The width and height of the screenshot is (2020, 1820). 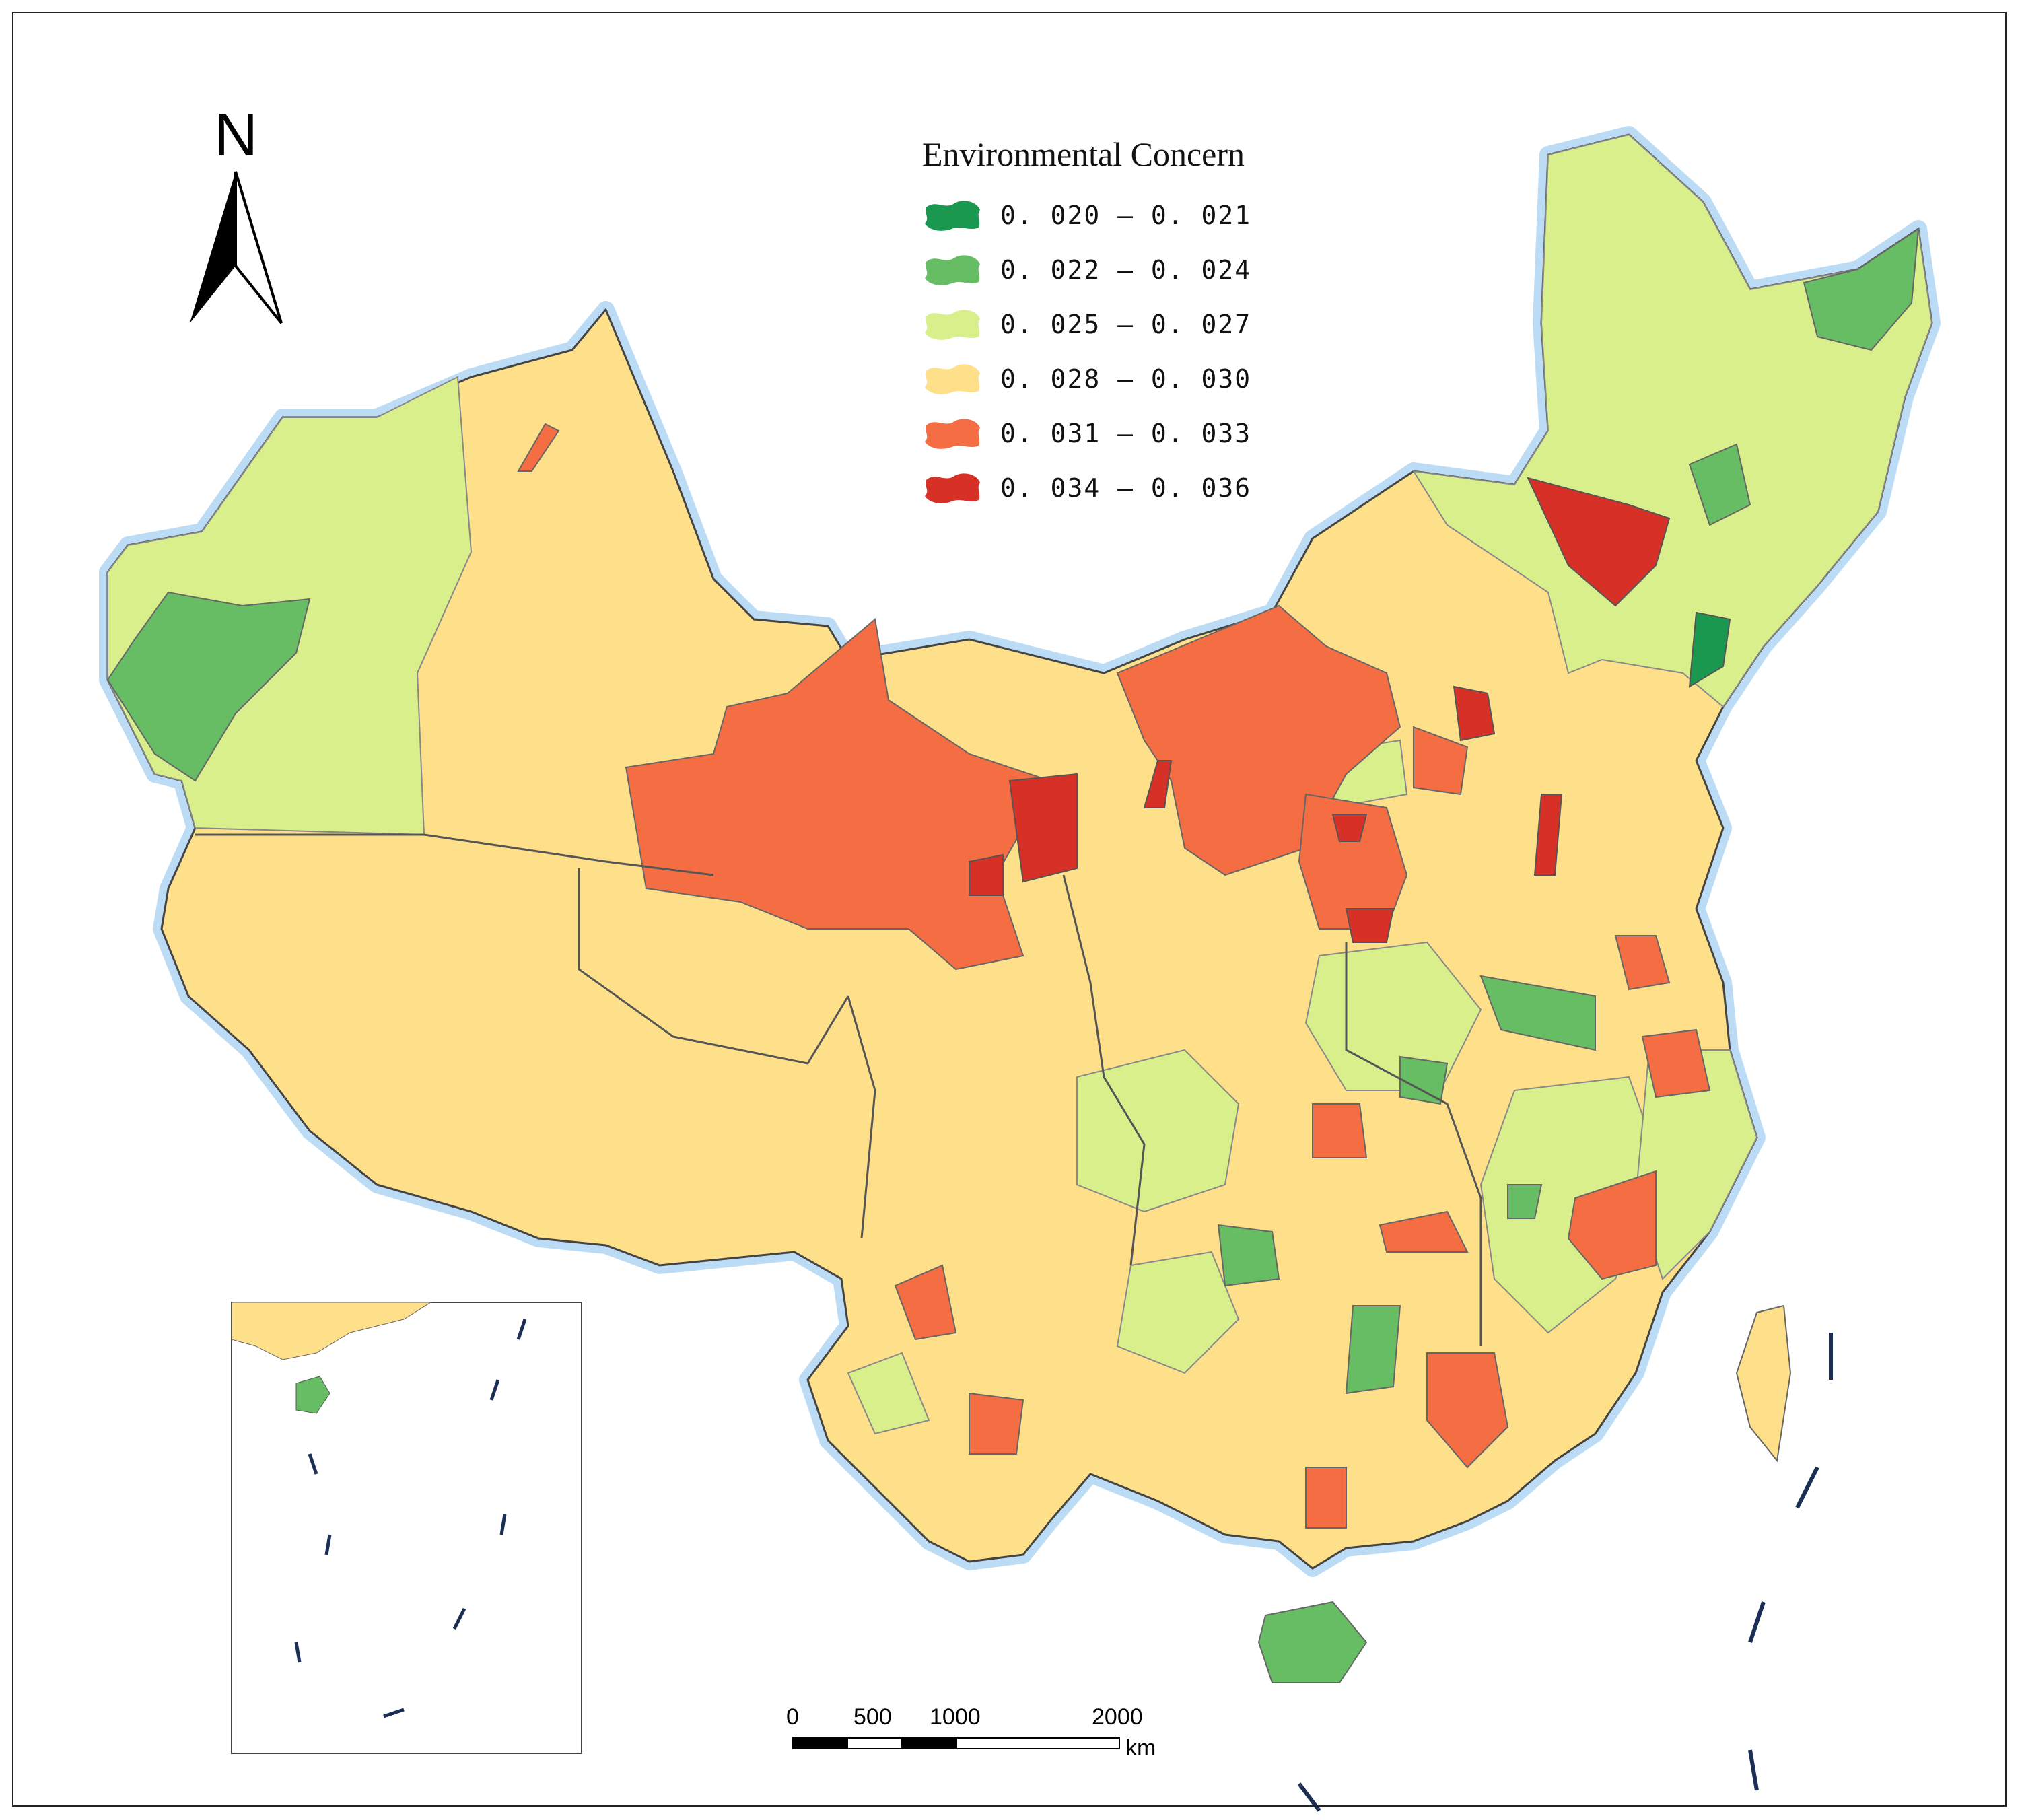 What do you see at coordinates (236, 135) in the screenshot?
I see `north-label: N` at bounding box center [236, 135].